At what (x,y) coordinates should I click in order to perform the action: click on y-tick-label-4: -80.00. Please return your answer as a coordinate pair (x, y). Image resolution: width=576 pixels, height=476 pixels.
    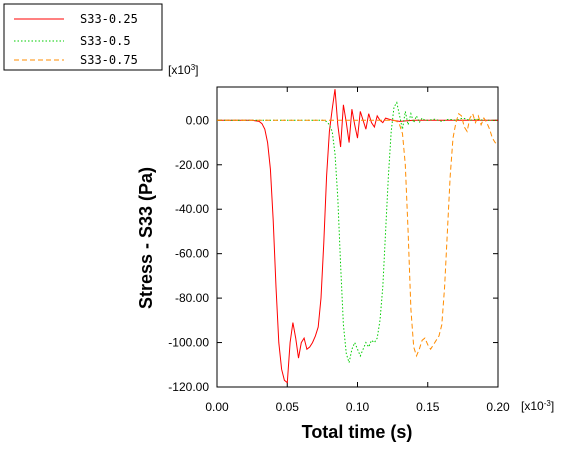
    Looking at the image, I should click on (192, 298).